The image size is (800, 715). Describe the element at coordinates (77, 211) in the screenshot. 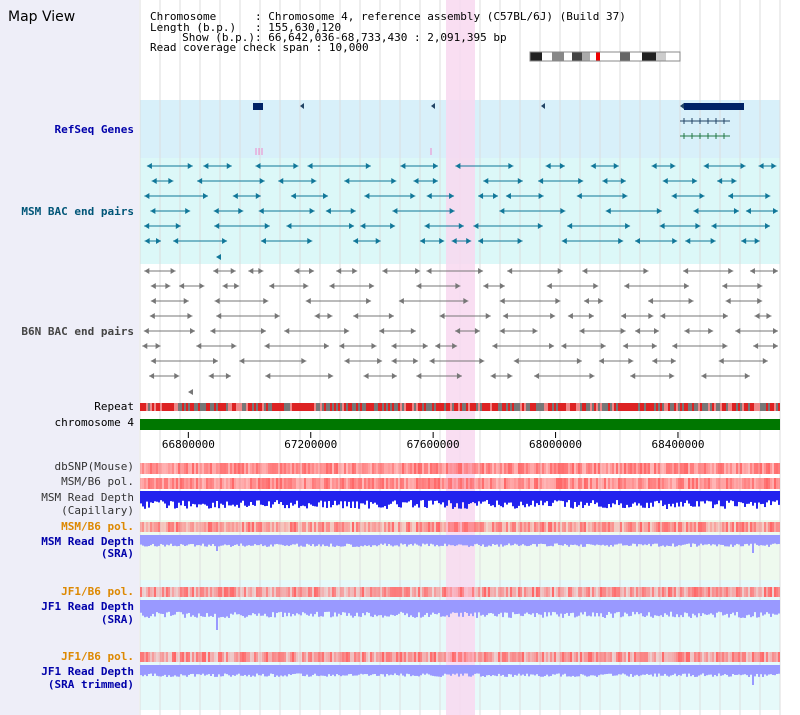

I see `track-label-msm-bac: MSM BAC end pairs` at that location.